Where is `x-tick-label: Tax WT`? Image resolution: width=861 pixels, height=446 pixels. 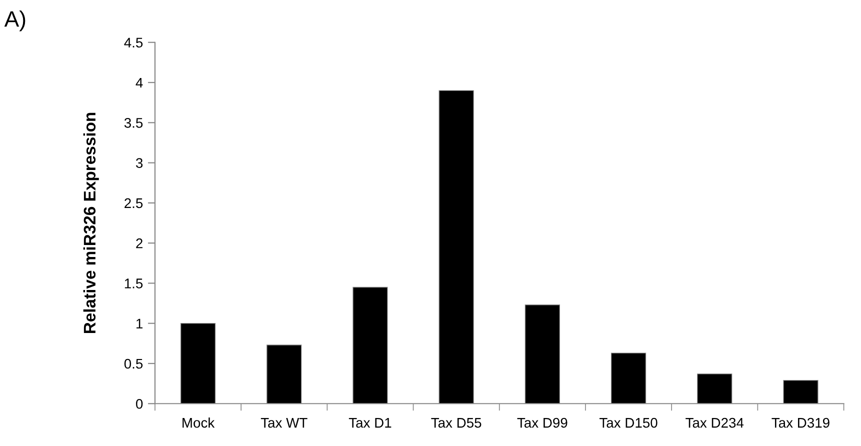
x-tick-label: Tax WT is located at coordinates (284, 423).